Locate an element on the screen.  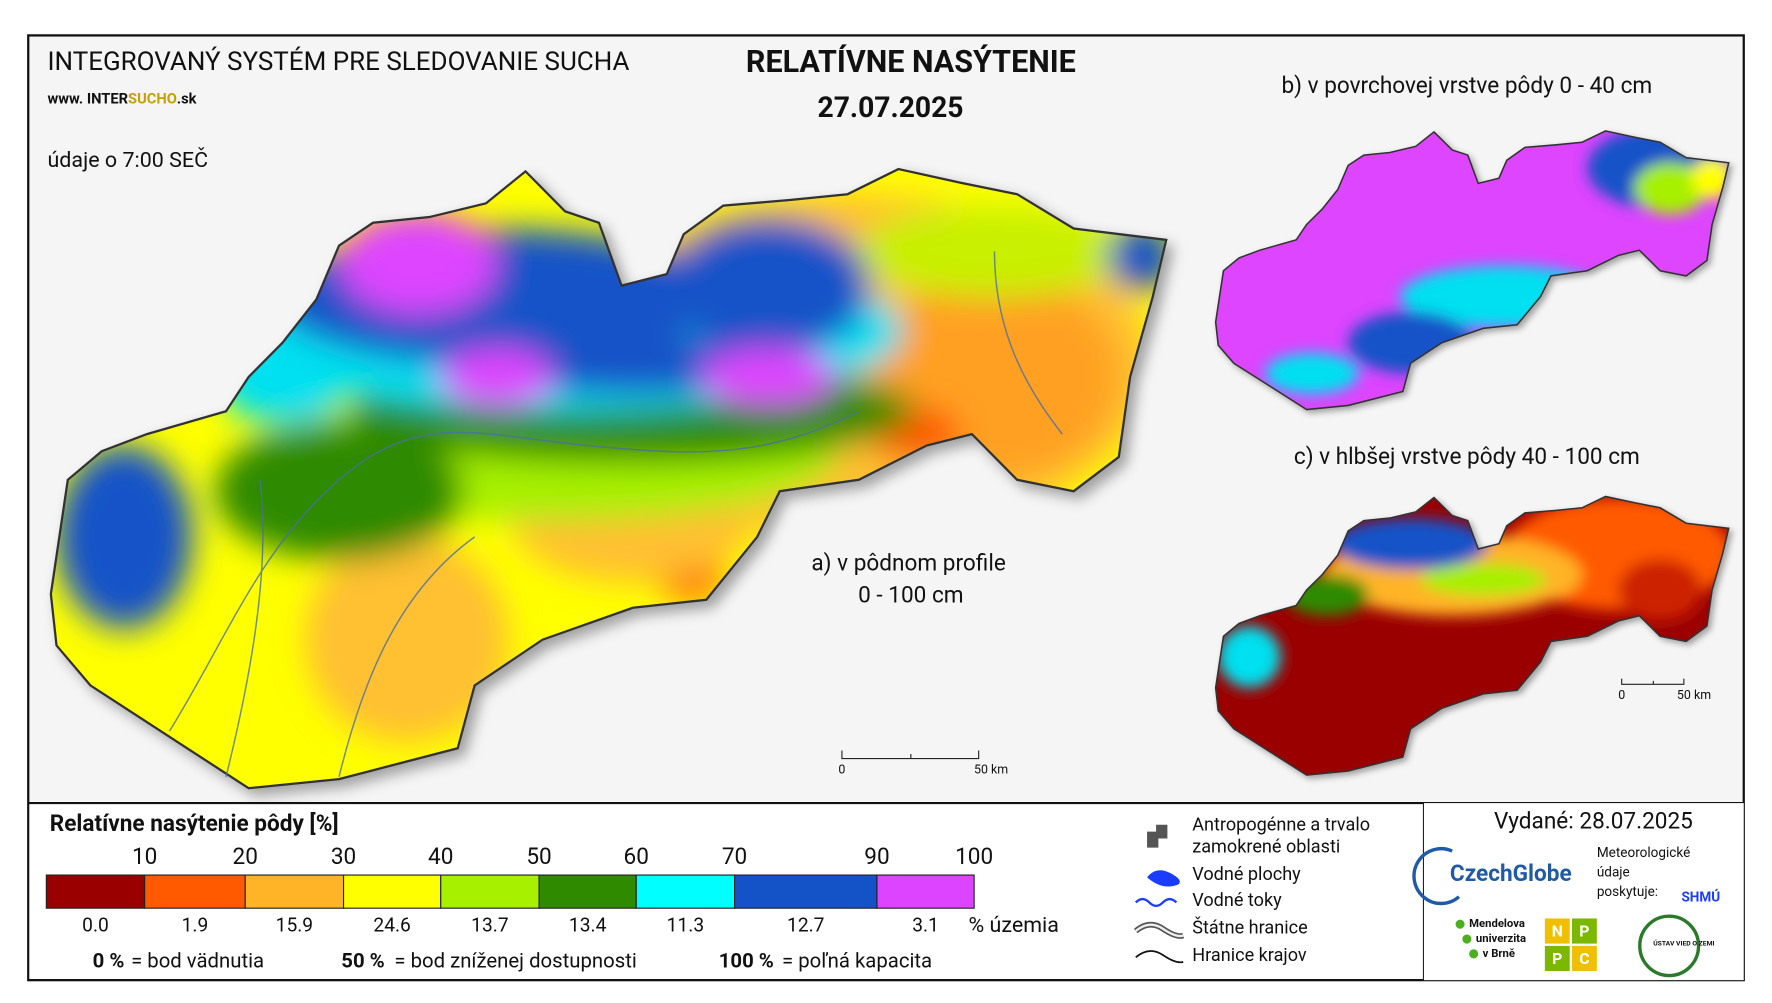
legend-bound: 30 is located at coordinates (343, 856).